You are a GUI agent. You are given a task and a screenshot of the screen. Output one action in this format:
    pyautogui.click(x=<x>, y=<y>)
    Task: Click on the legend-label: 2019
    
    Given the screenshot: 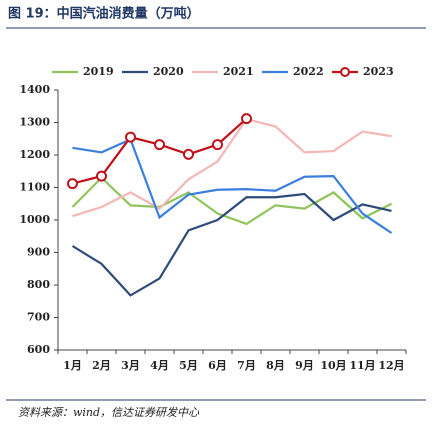 What is the action you would take?
    pyautogui.click(x=98, y=71)
    